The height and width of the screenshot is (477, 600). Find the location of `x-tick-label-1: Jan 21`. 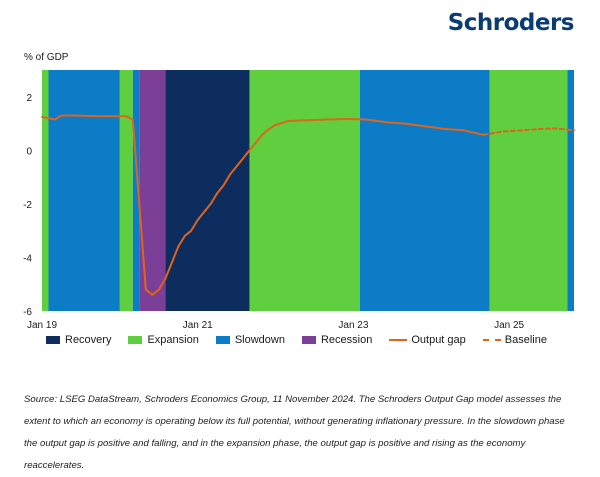

x-tick-label-1: Jan 21 is located at coordinates (198, 325).